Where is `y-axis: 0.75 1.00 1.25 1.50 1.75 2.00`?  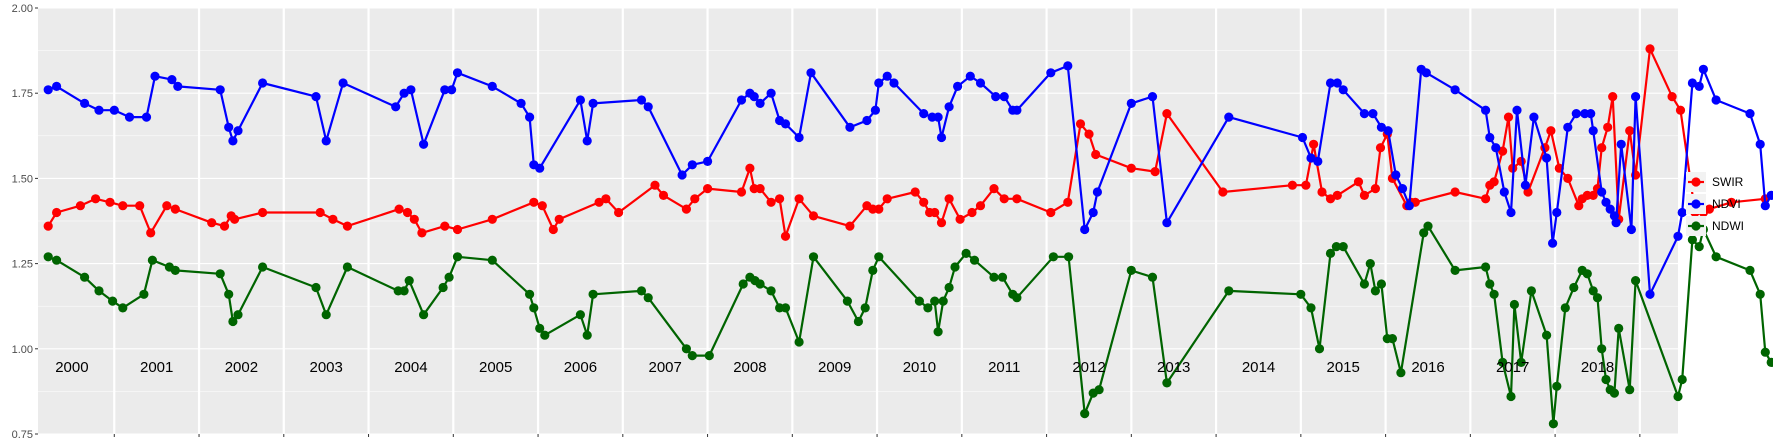 y-axis: 0.75 1.00 1.25 1.50 1.75 2.00 is located at coordinates (25, 222).